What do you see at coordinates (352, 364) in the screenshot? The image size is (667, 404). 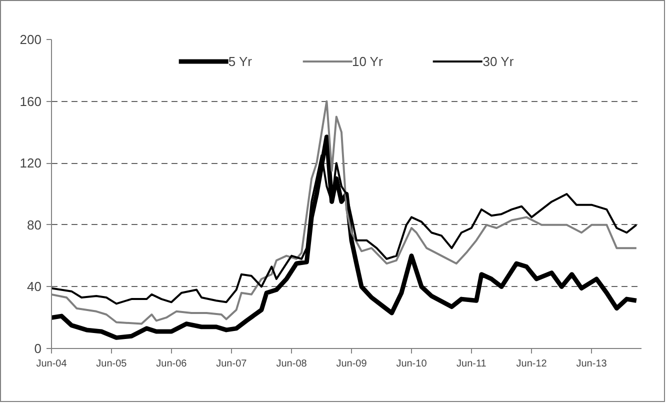 I see `x-tick-label: Jun-09` at bounding box center [352, 364].